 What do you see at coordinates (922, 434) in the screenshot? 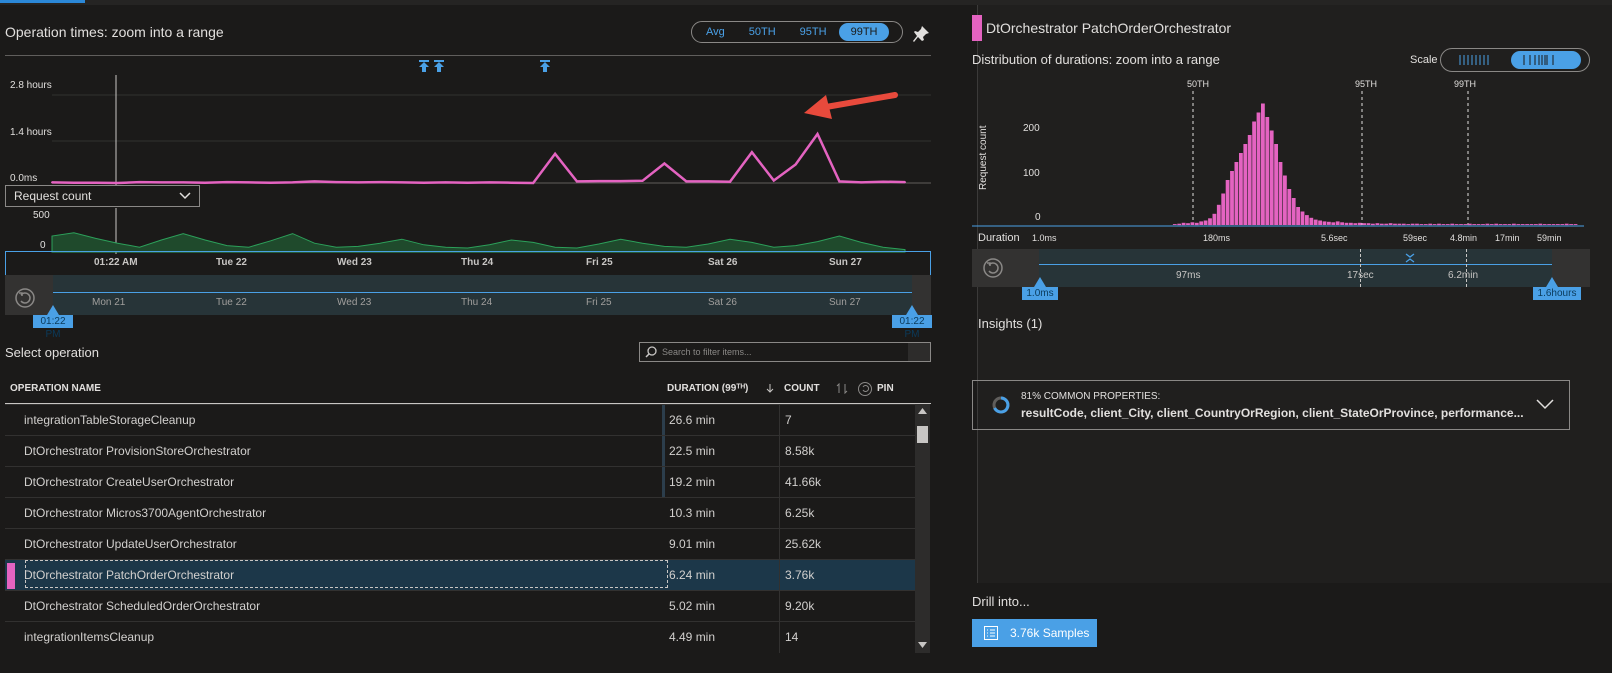
I see `scrollbar-thumb` at bounding box center [922, 434].